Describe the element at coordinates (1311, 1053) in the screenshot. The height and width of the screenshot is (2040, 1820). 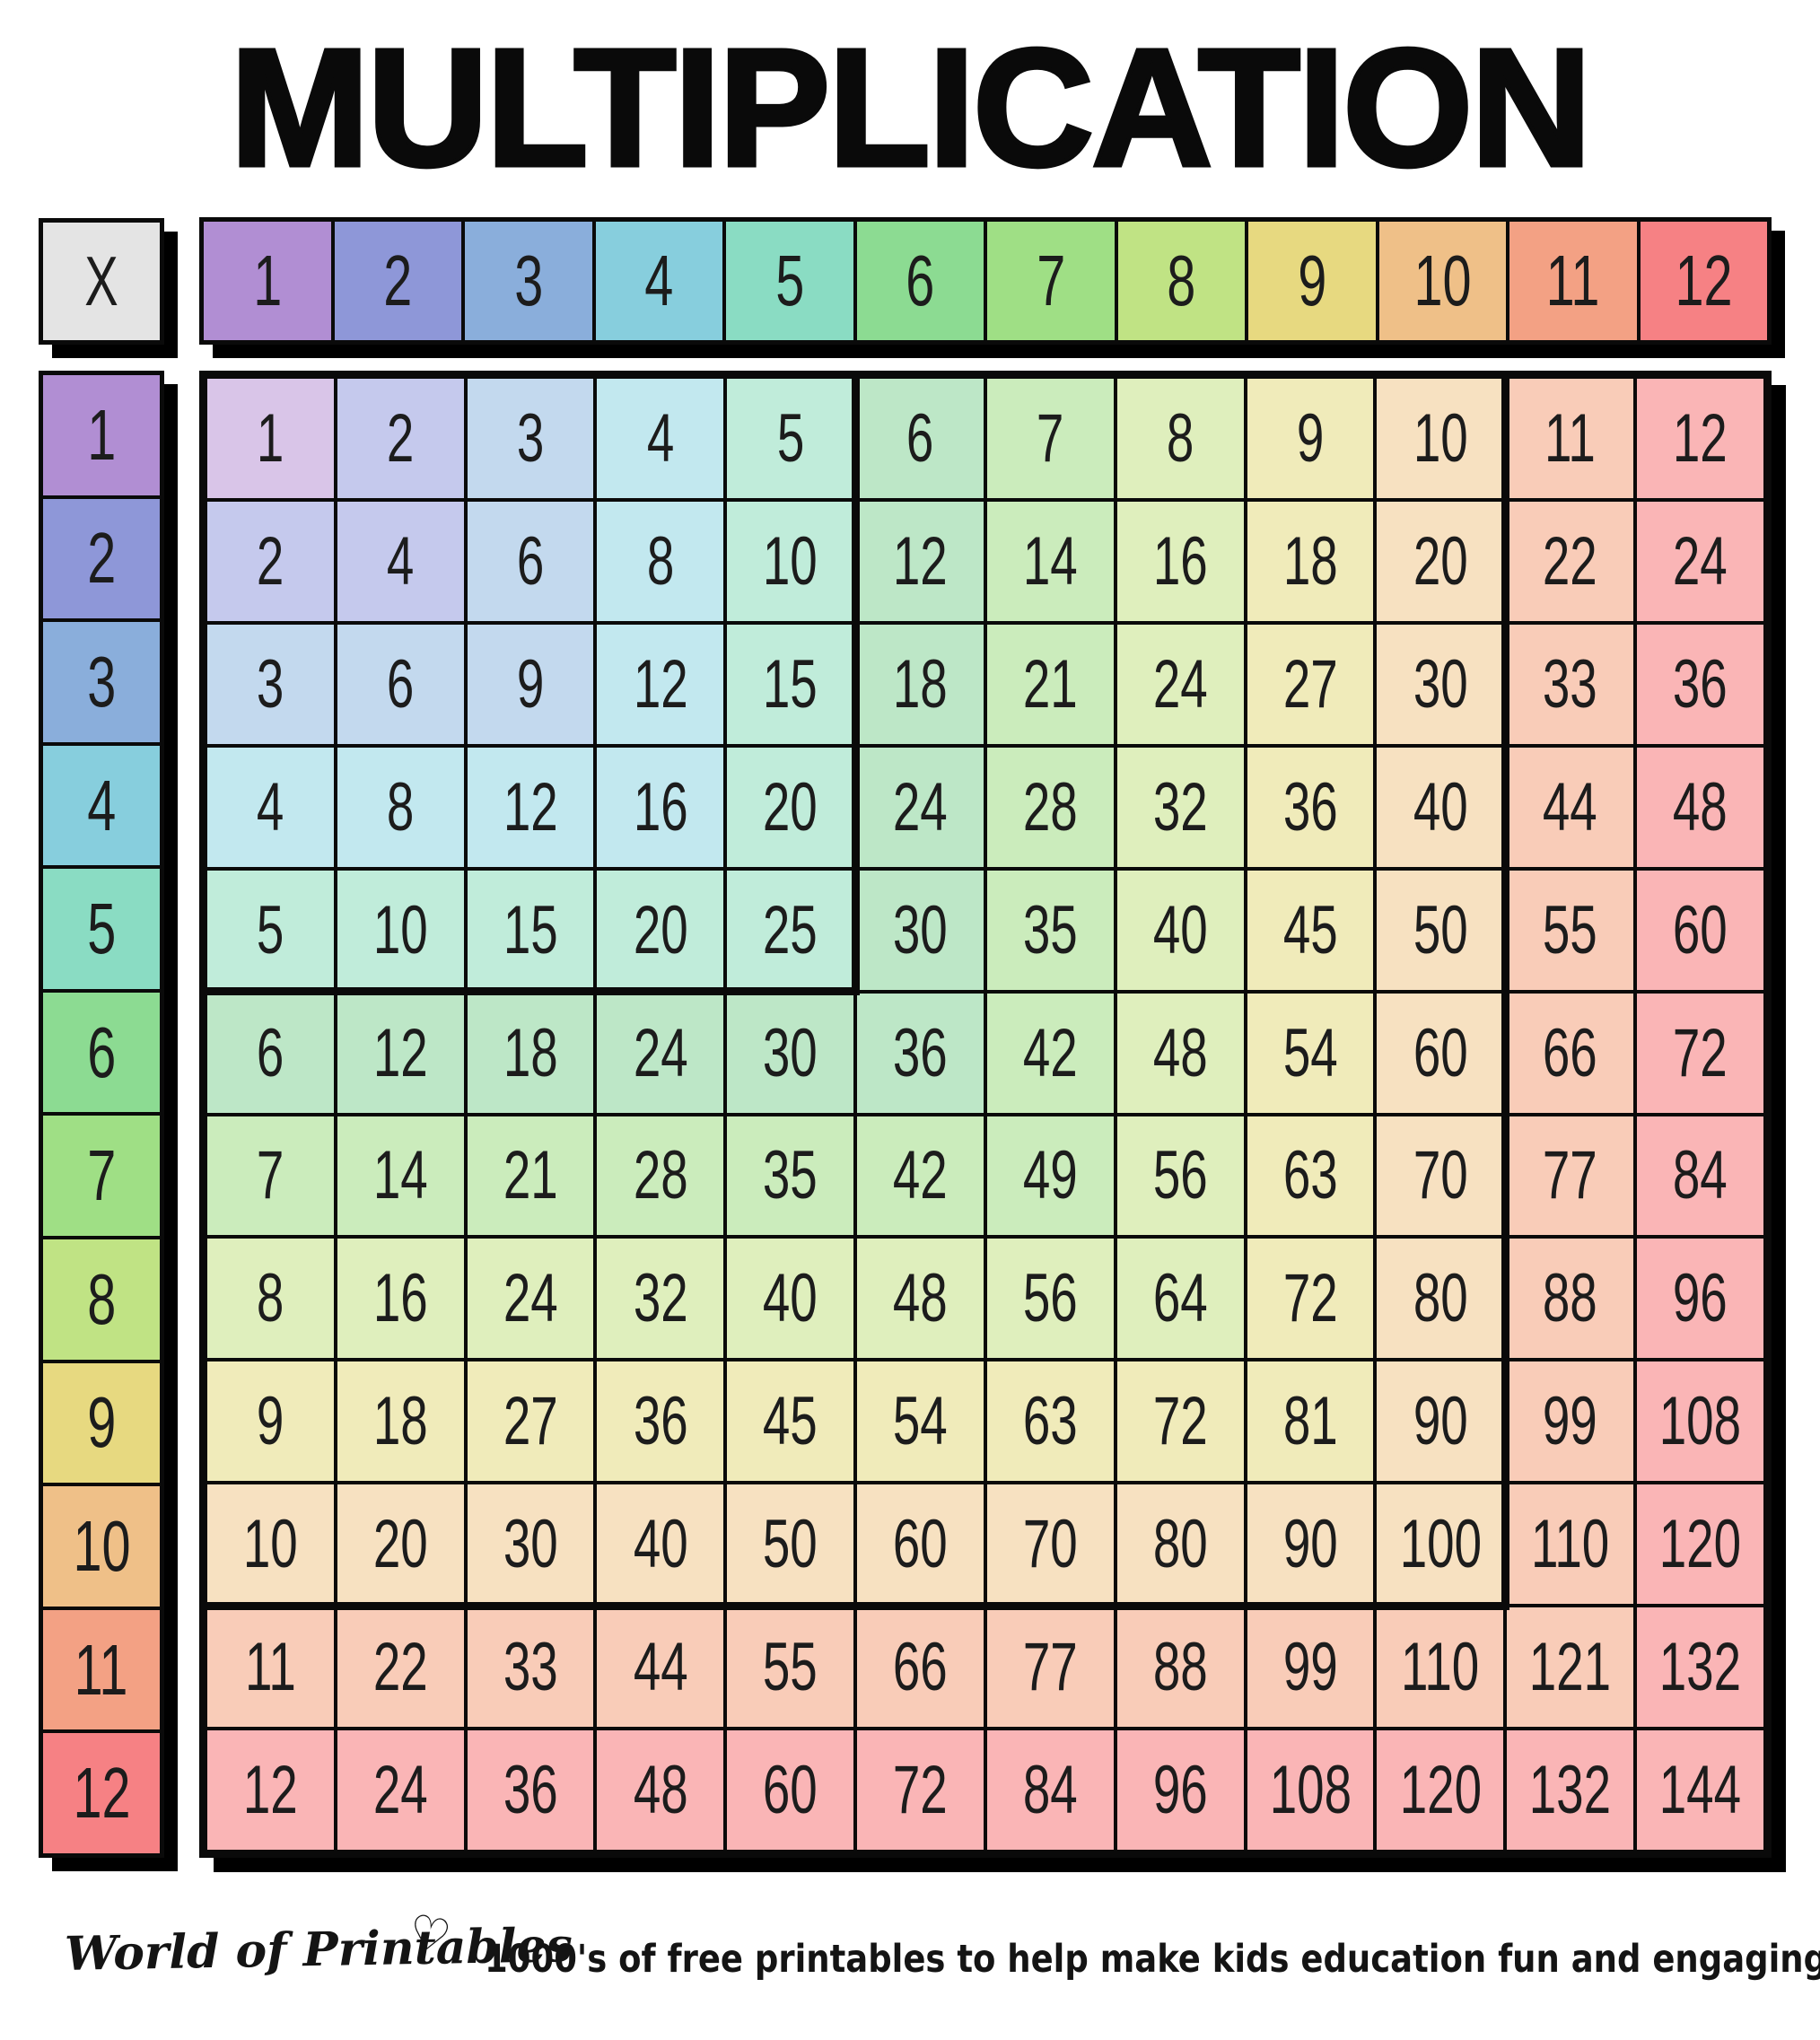
I see `grid-cell-6x9: 54` at that location.